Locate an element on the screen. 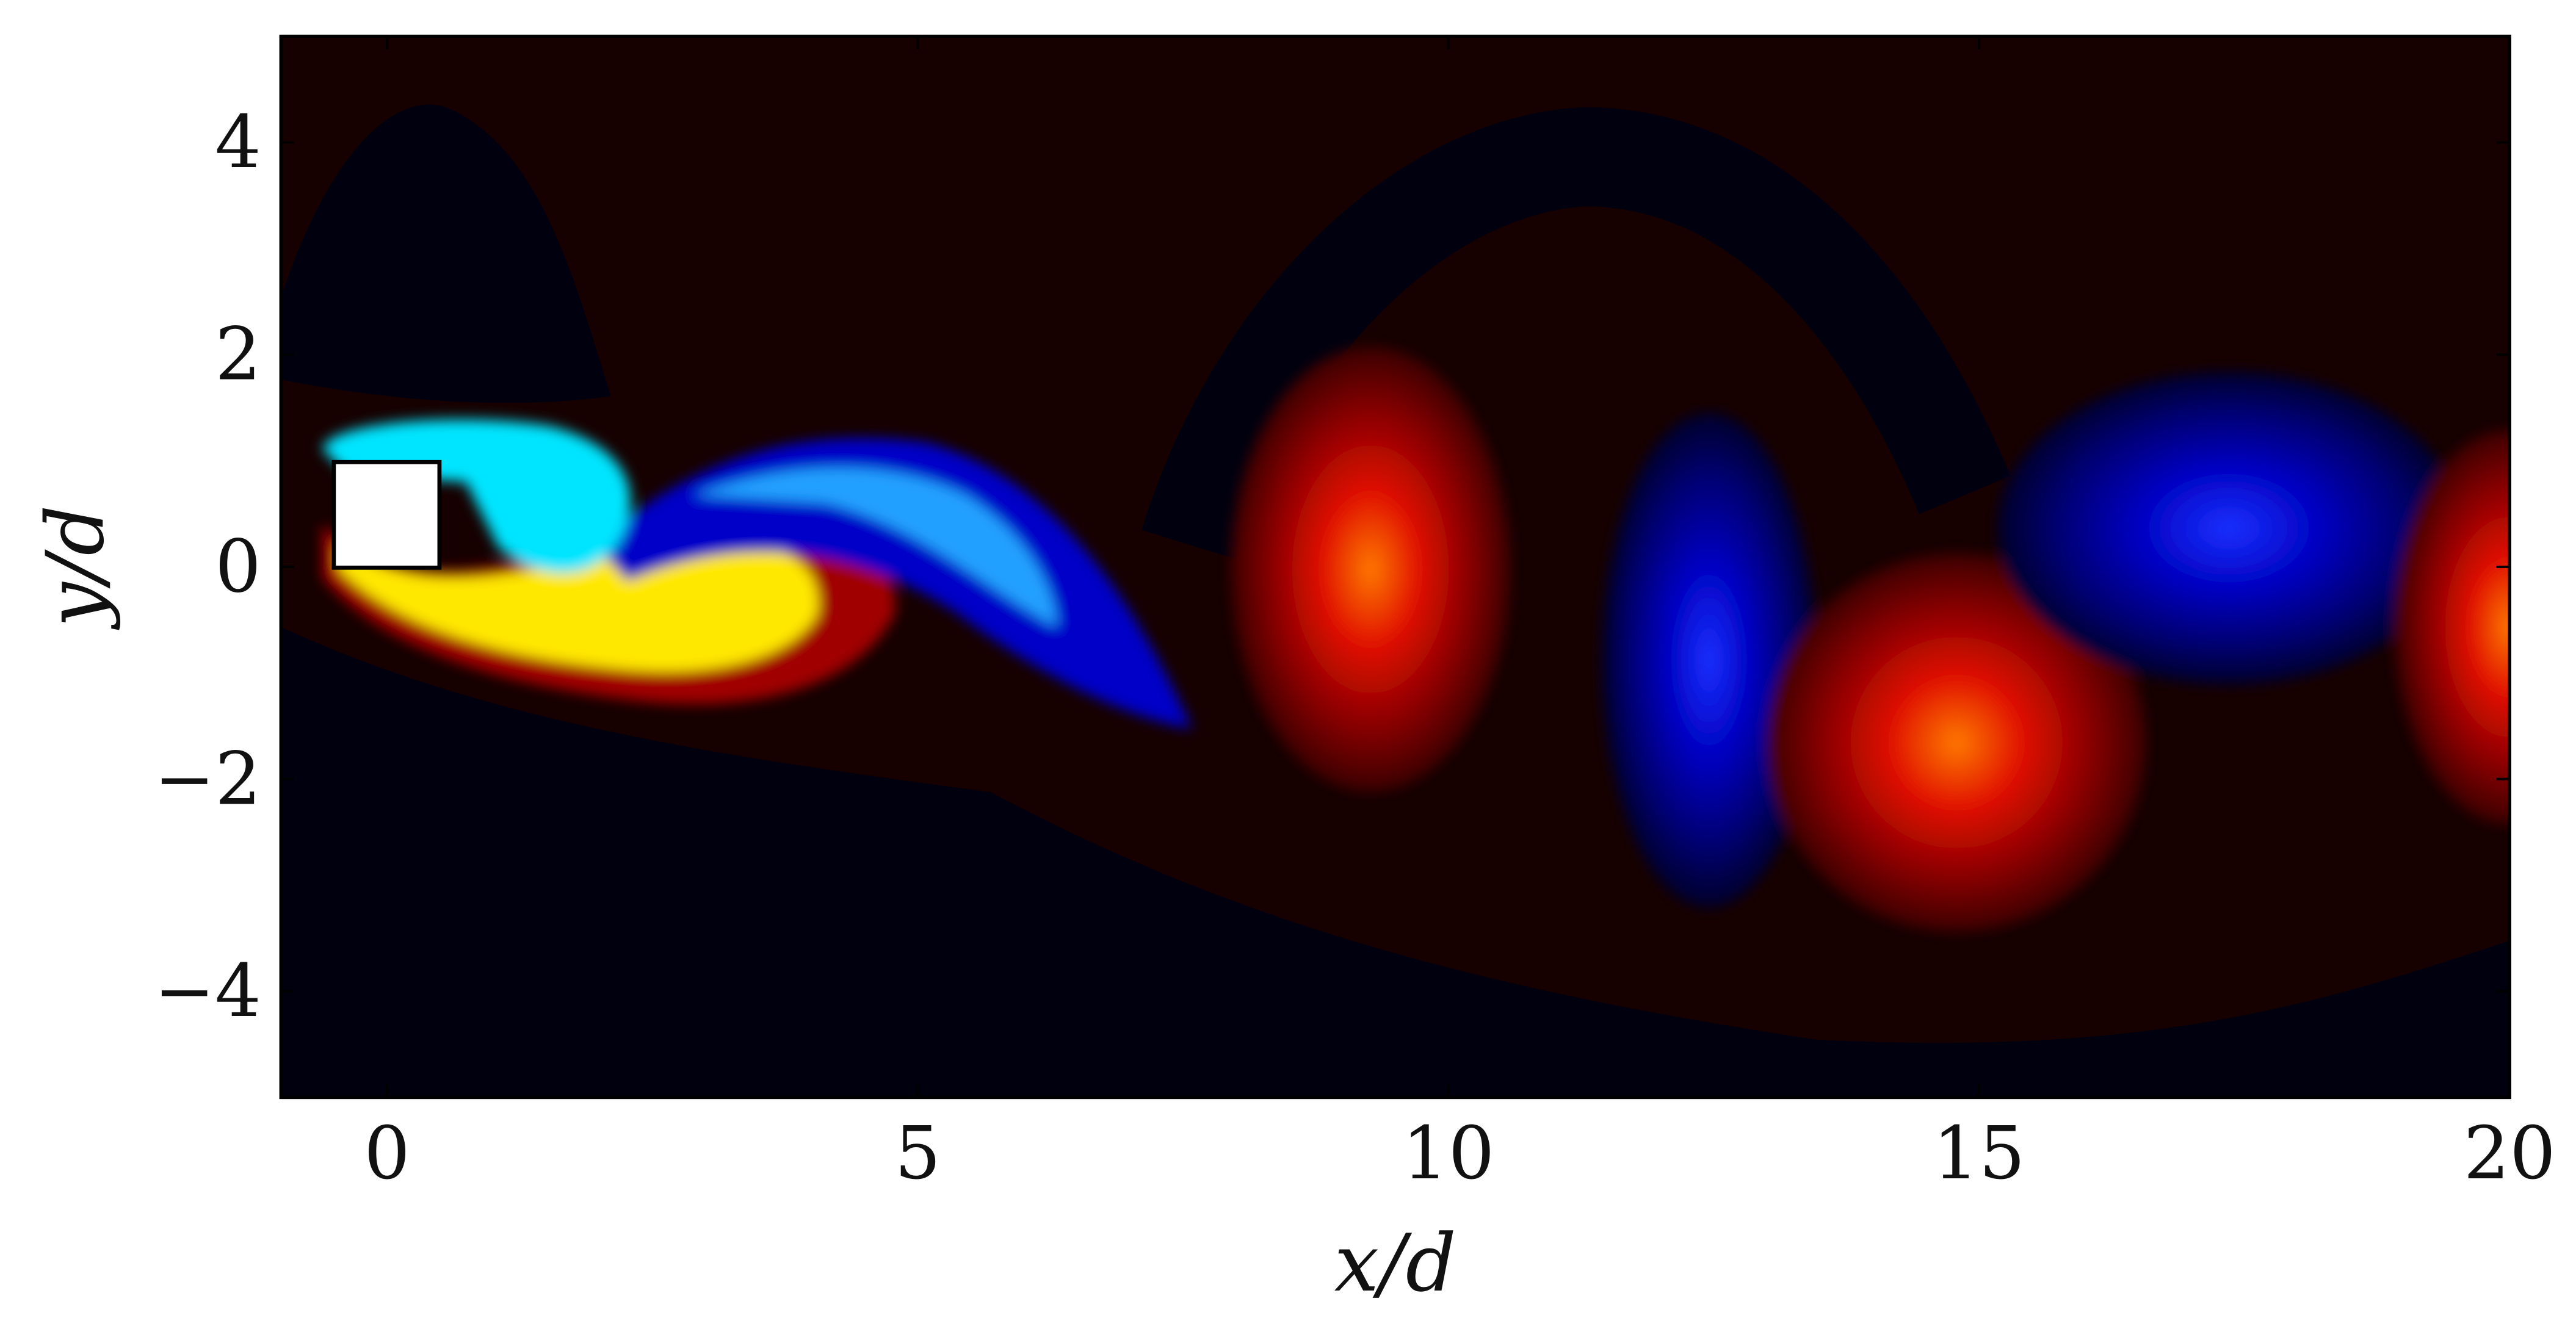 Image resolution: width=2576 pixels, height=1340 pixels. y-tick-label: 0 is located at coordinates (238, 567).